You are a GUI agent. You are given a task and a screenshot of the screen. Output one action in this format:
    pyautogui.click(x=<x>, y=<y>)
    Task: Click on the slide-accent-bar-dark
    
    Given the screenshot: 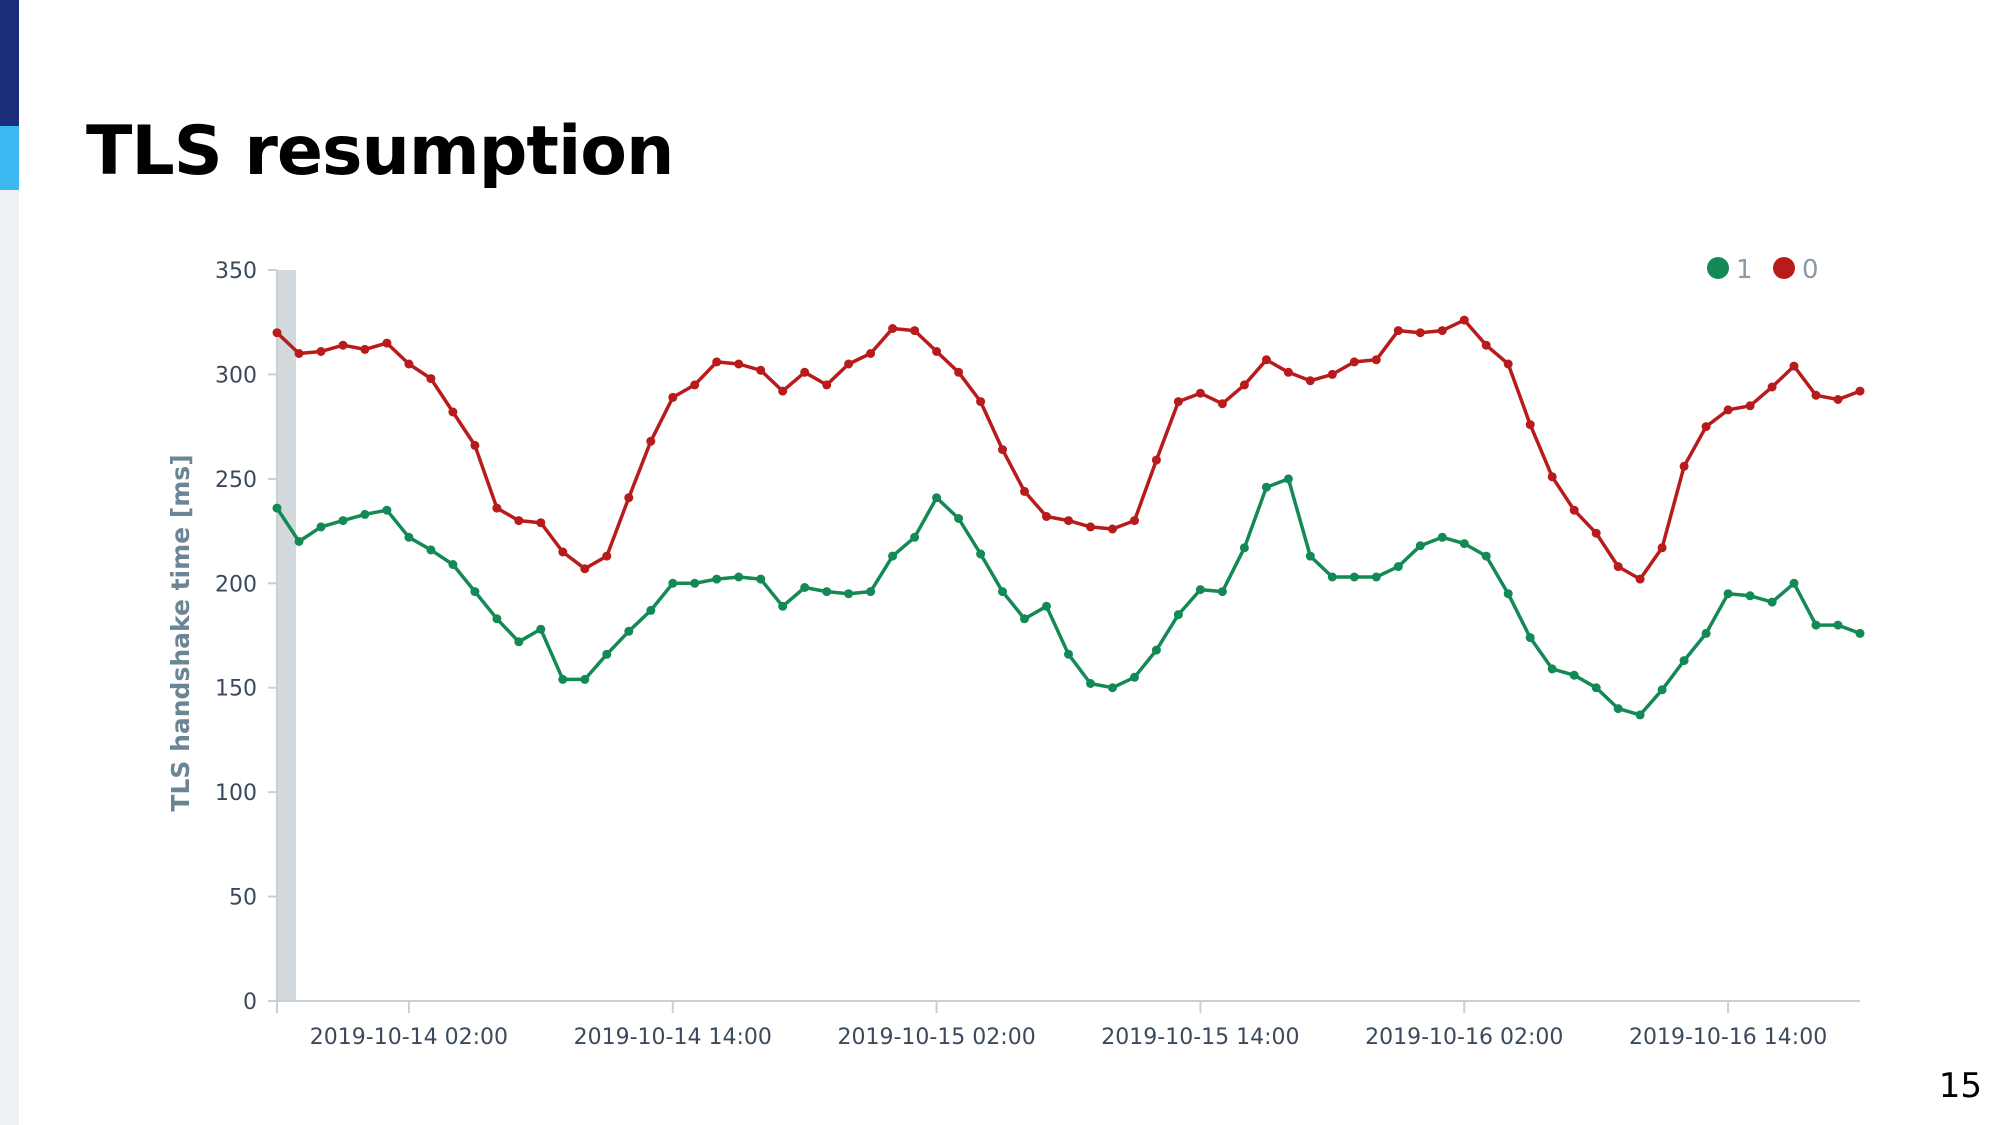 What is the action you would take?
    pyautogui.click(x=9, y=63)
    